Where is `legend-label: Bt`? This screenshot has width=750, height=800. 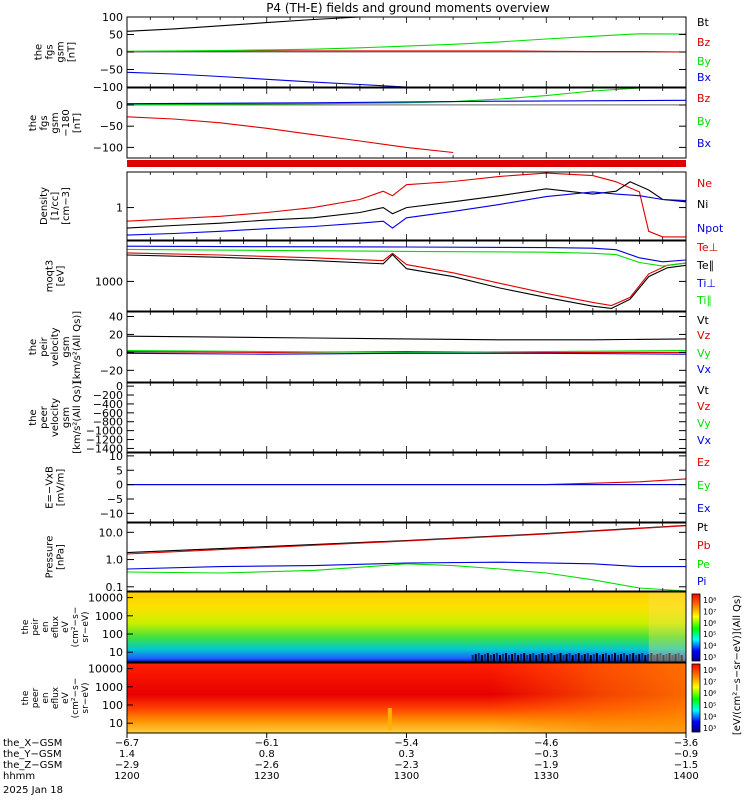
legend-label: Bt is located at coordinates (703, 22).